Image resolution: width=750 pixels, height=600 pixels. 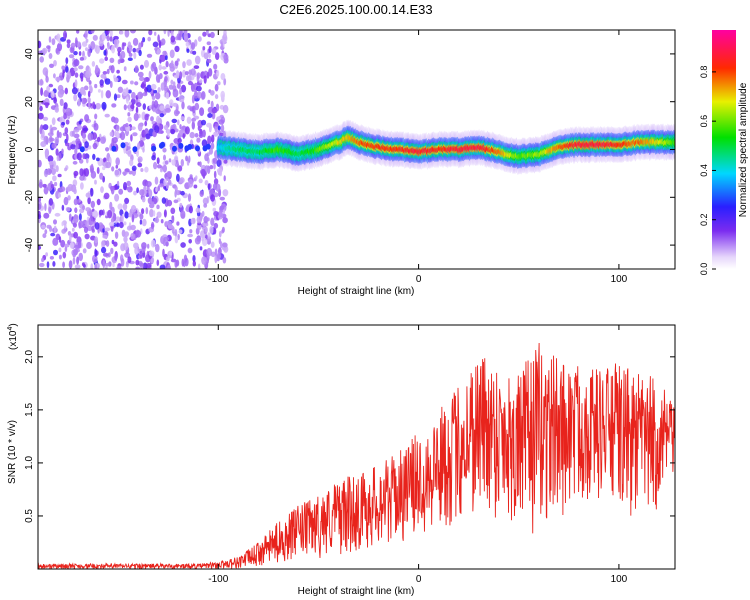 What do you see at coordinates (29, 102) in the screenshot?
I see `y-tick-label: 20` at bounding box center [29, 102].